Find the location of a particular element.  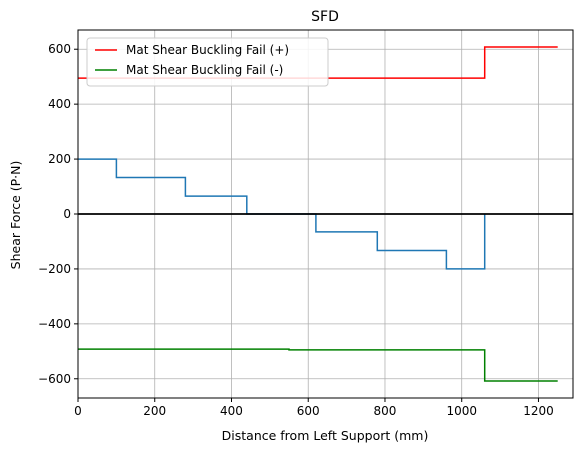

legend-label: Mat Shear Buckling Fail (+) is located at coordinates (207, 50).